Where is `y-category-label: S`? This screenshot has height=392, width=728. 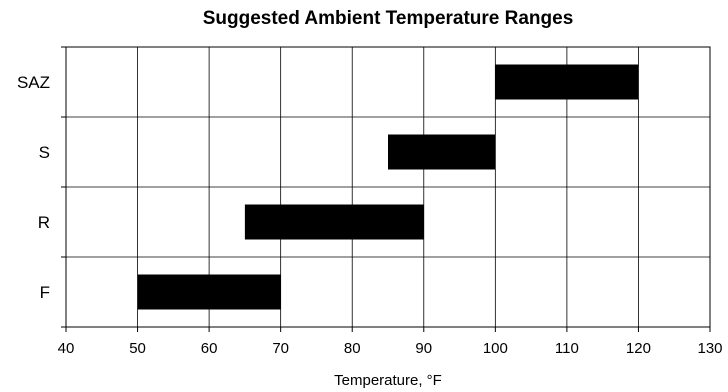 y-category-label: S is located at coordinates (44, 152).